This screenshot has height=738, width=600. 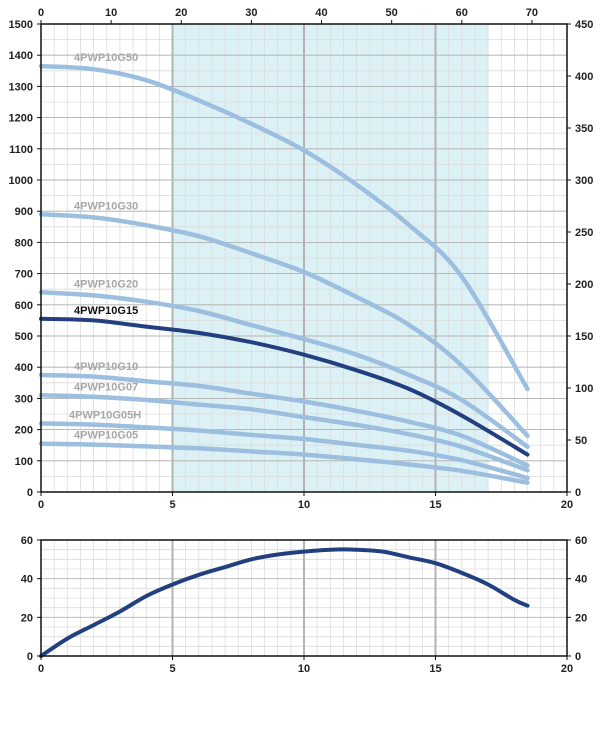 What do you see at coordinates (581, 618) in the screenshot?
I see `y-right-tick-label: 20` at bounding box center [581, 618].